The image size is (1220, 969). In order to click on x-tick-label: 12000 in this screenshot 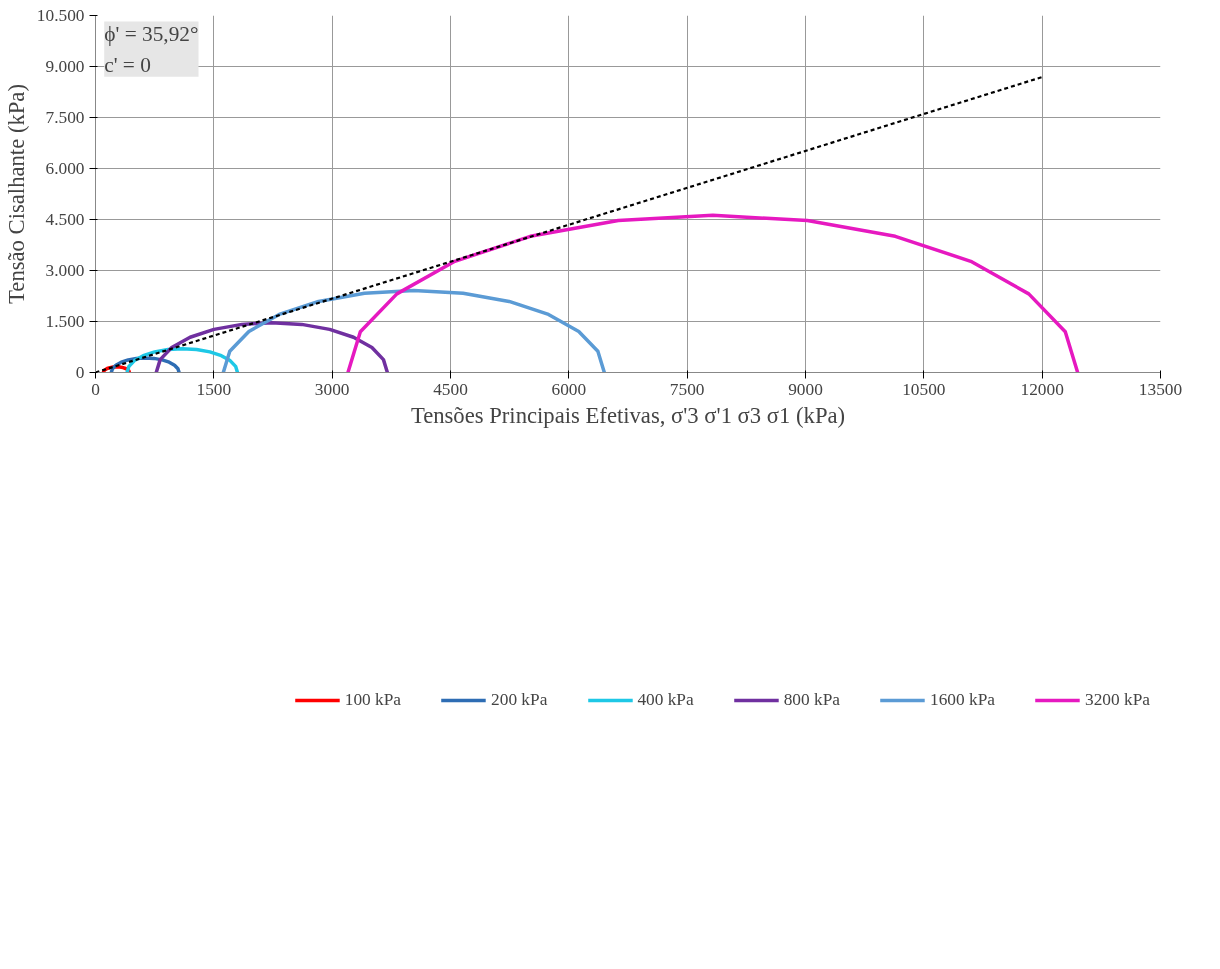, I will do `click(1042, 389)`.